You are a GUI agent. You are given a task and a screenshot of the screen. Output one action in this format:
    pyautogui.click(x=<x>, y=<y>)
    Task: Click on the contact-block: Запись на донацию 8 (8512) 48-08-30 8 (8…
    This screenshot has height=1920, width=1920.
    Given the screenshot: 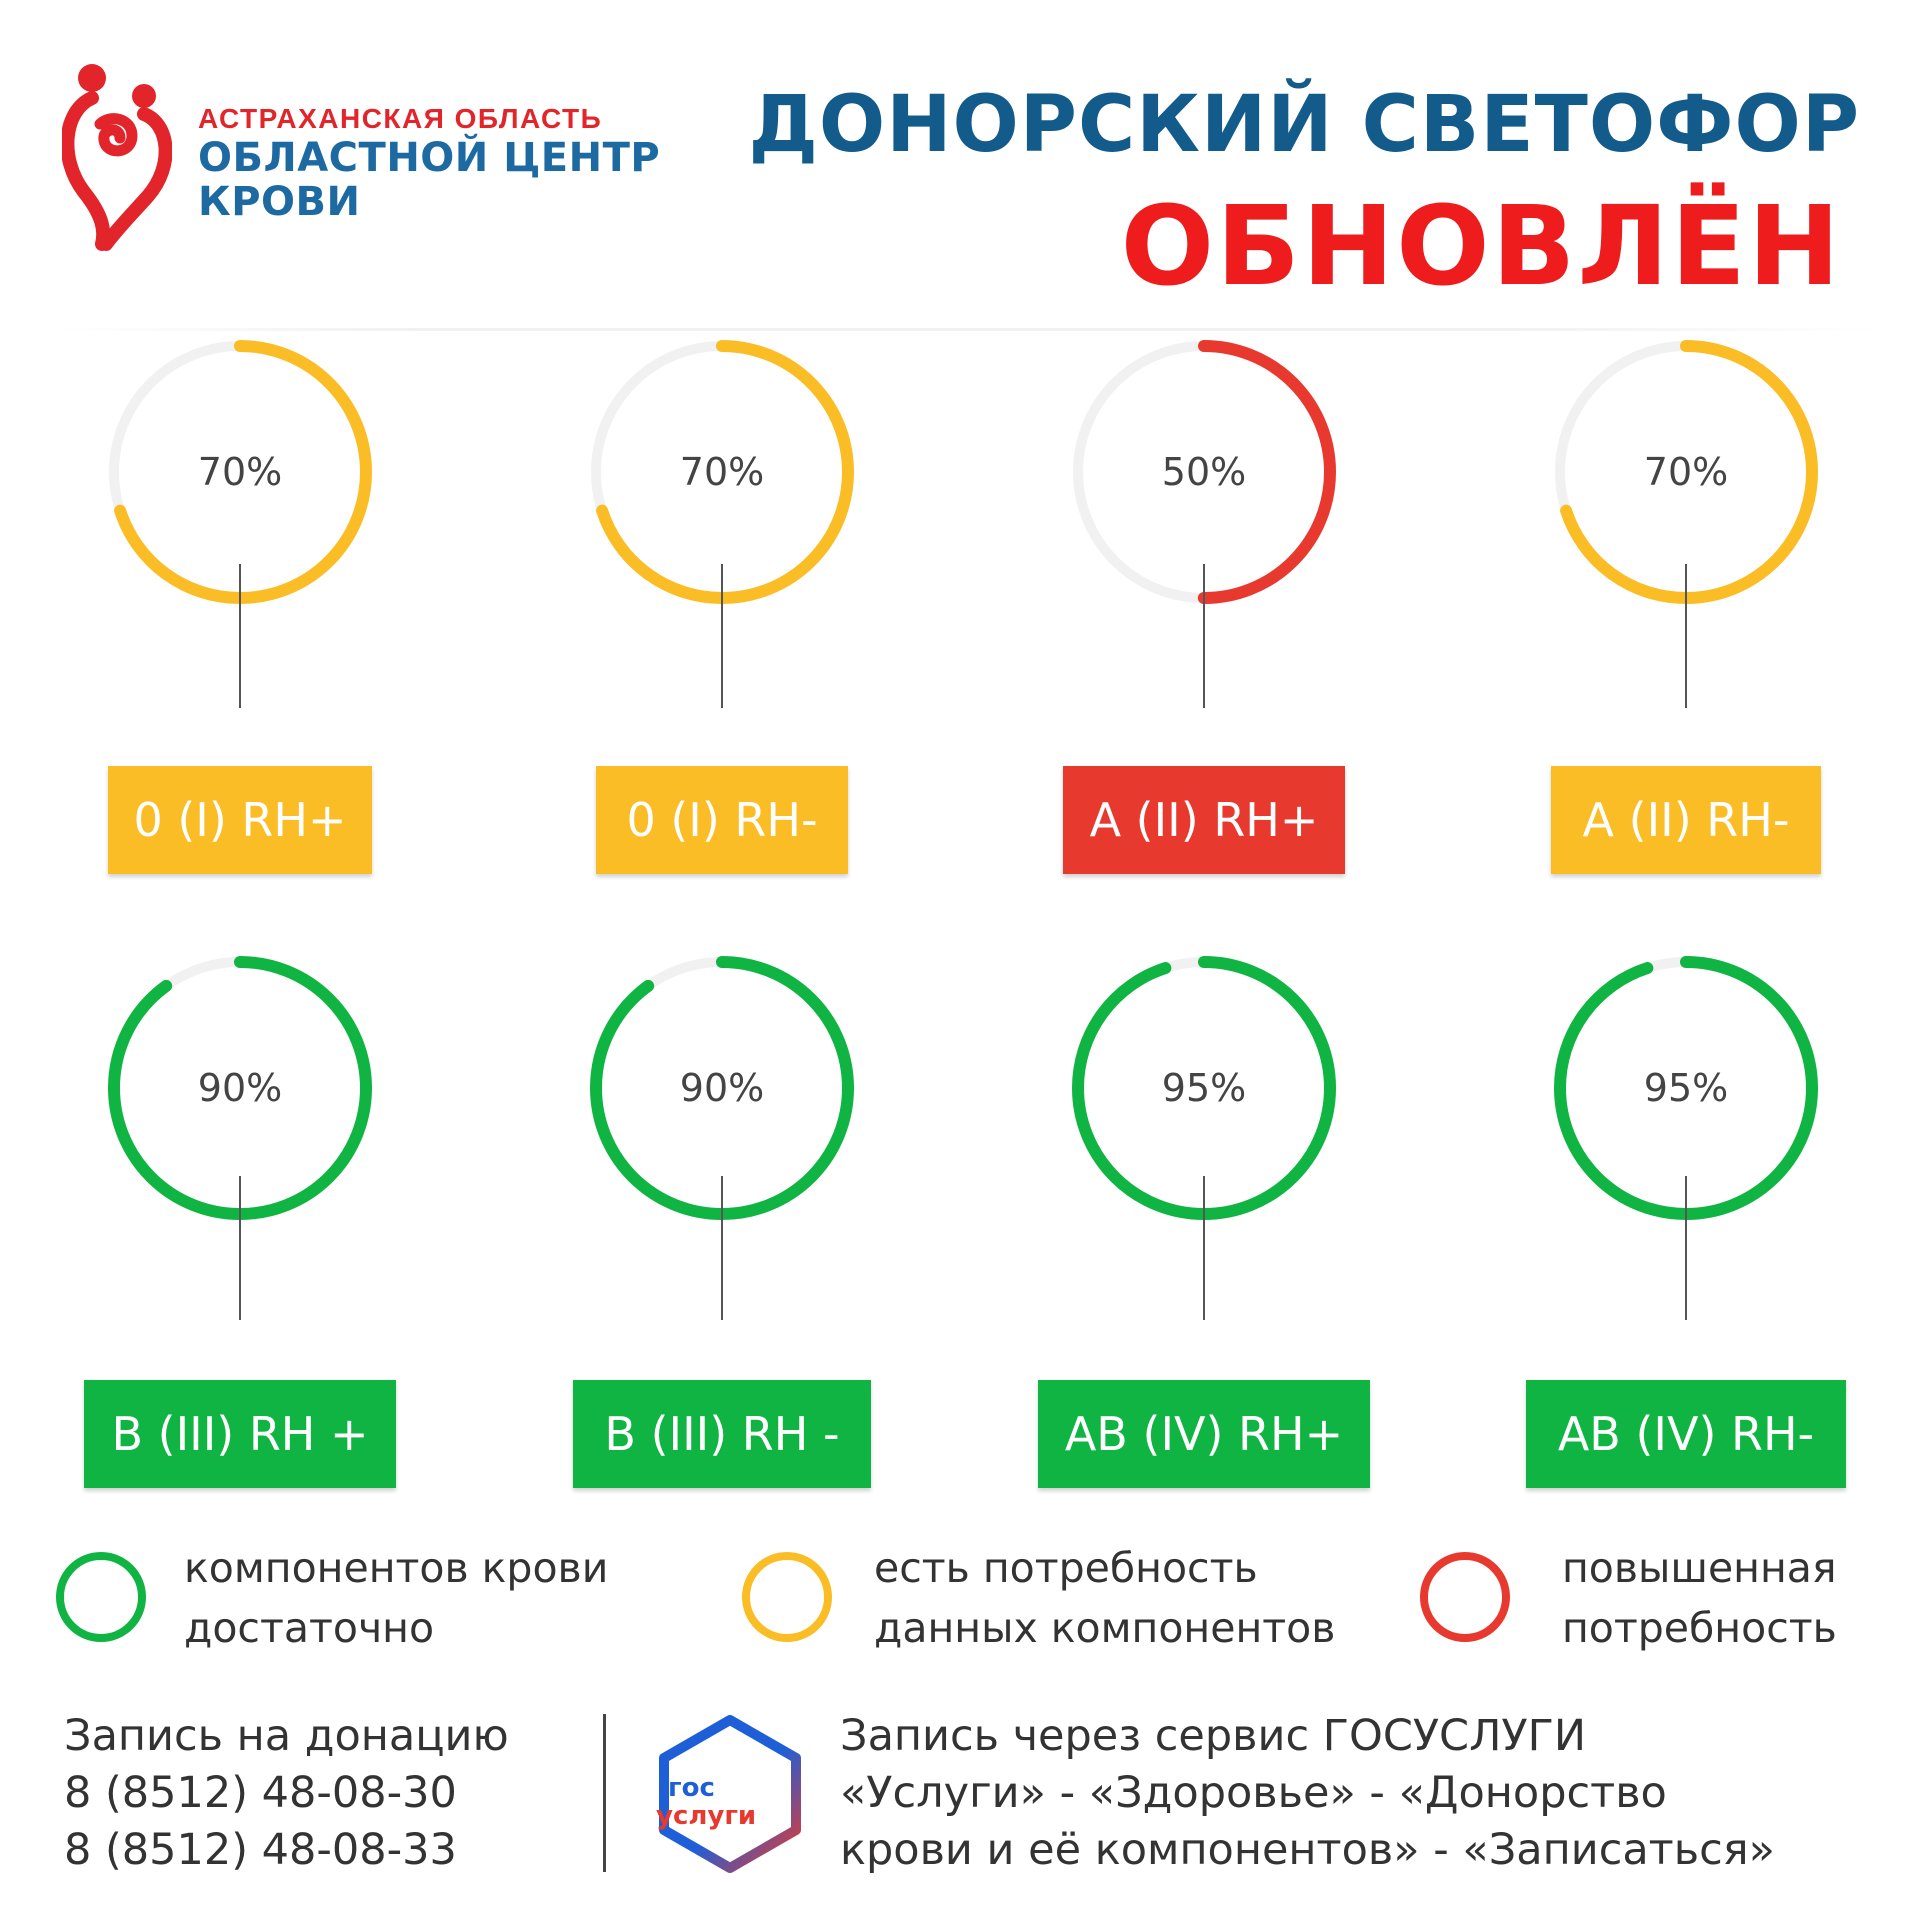 What is the action you would take?
    pyautogui.click(x=286, y=1793)
    